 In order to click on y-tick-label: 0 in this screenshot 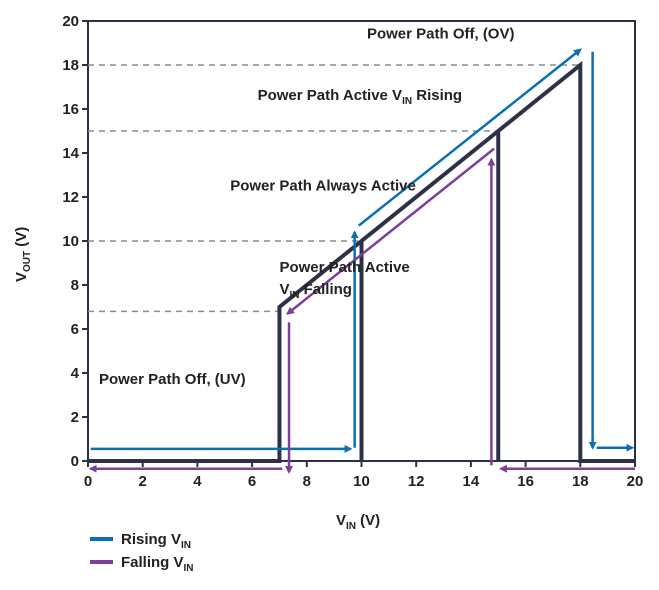, I will do `click(75, 461)`.